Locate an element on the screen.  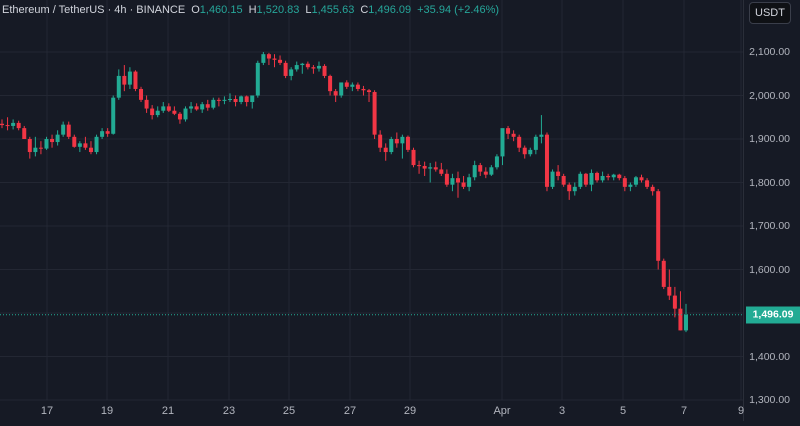
time-tick-label: 21 is located at coordinates (168, 411).